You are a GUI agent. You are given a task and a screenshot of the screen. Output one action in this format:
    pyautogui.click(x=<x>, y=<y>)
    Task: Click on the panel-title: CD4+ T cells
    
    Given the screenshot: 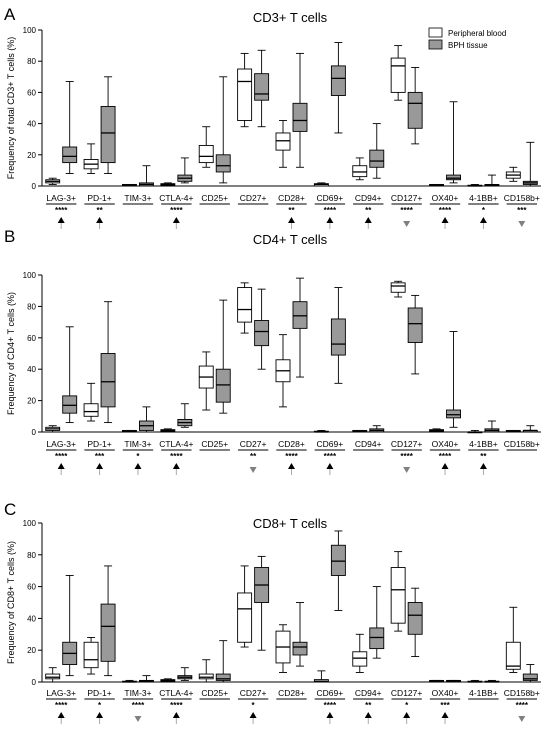 What is the action you would take?
    pyautogui.click(x=290, y=239)
    